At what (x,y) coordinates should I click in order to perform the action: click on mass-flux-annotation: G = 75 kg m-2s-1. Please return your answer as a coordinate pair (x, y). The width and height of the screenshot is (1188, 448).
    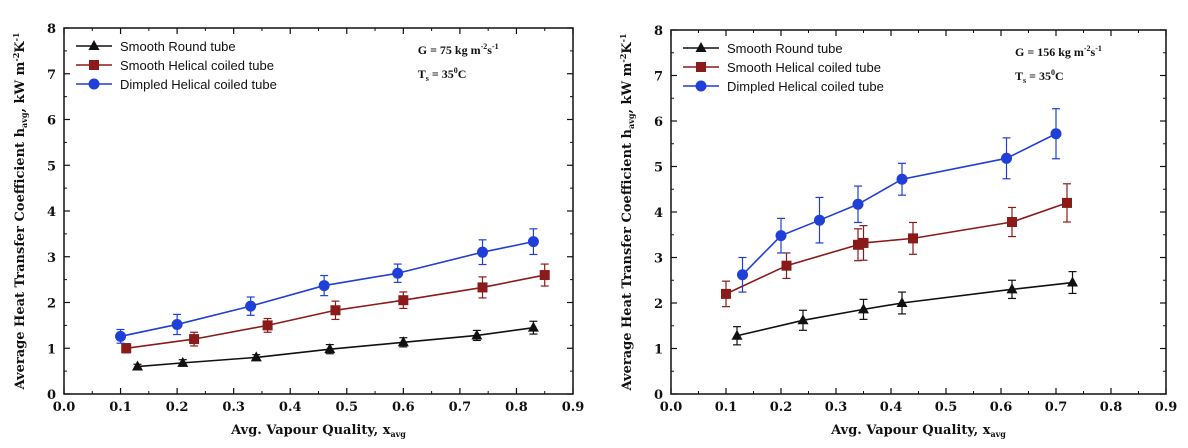
    Looking at the image, I should click on (458, 49).